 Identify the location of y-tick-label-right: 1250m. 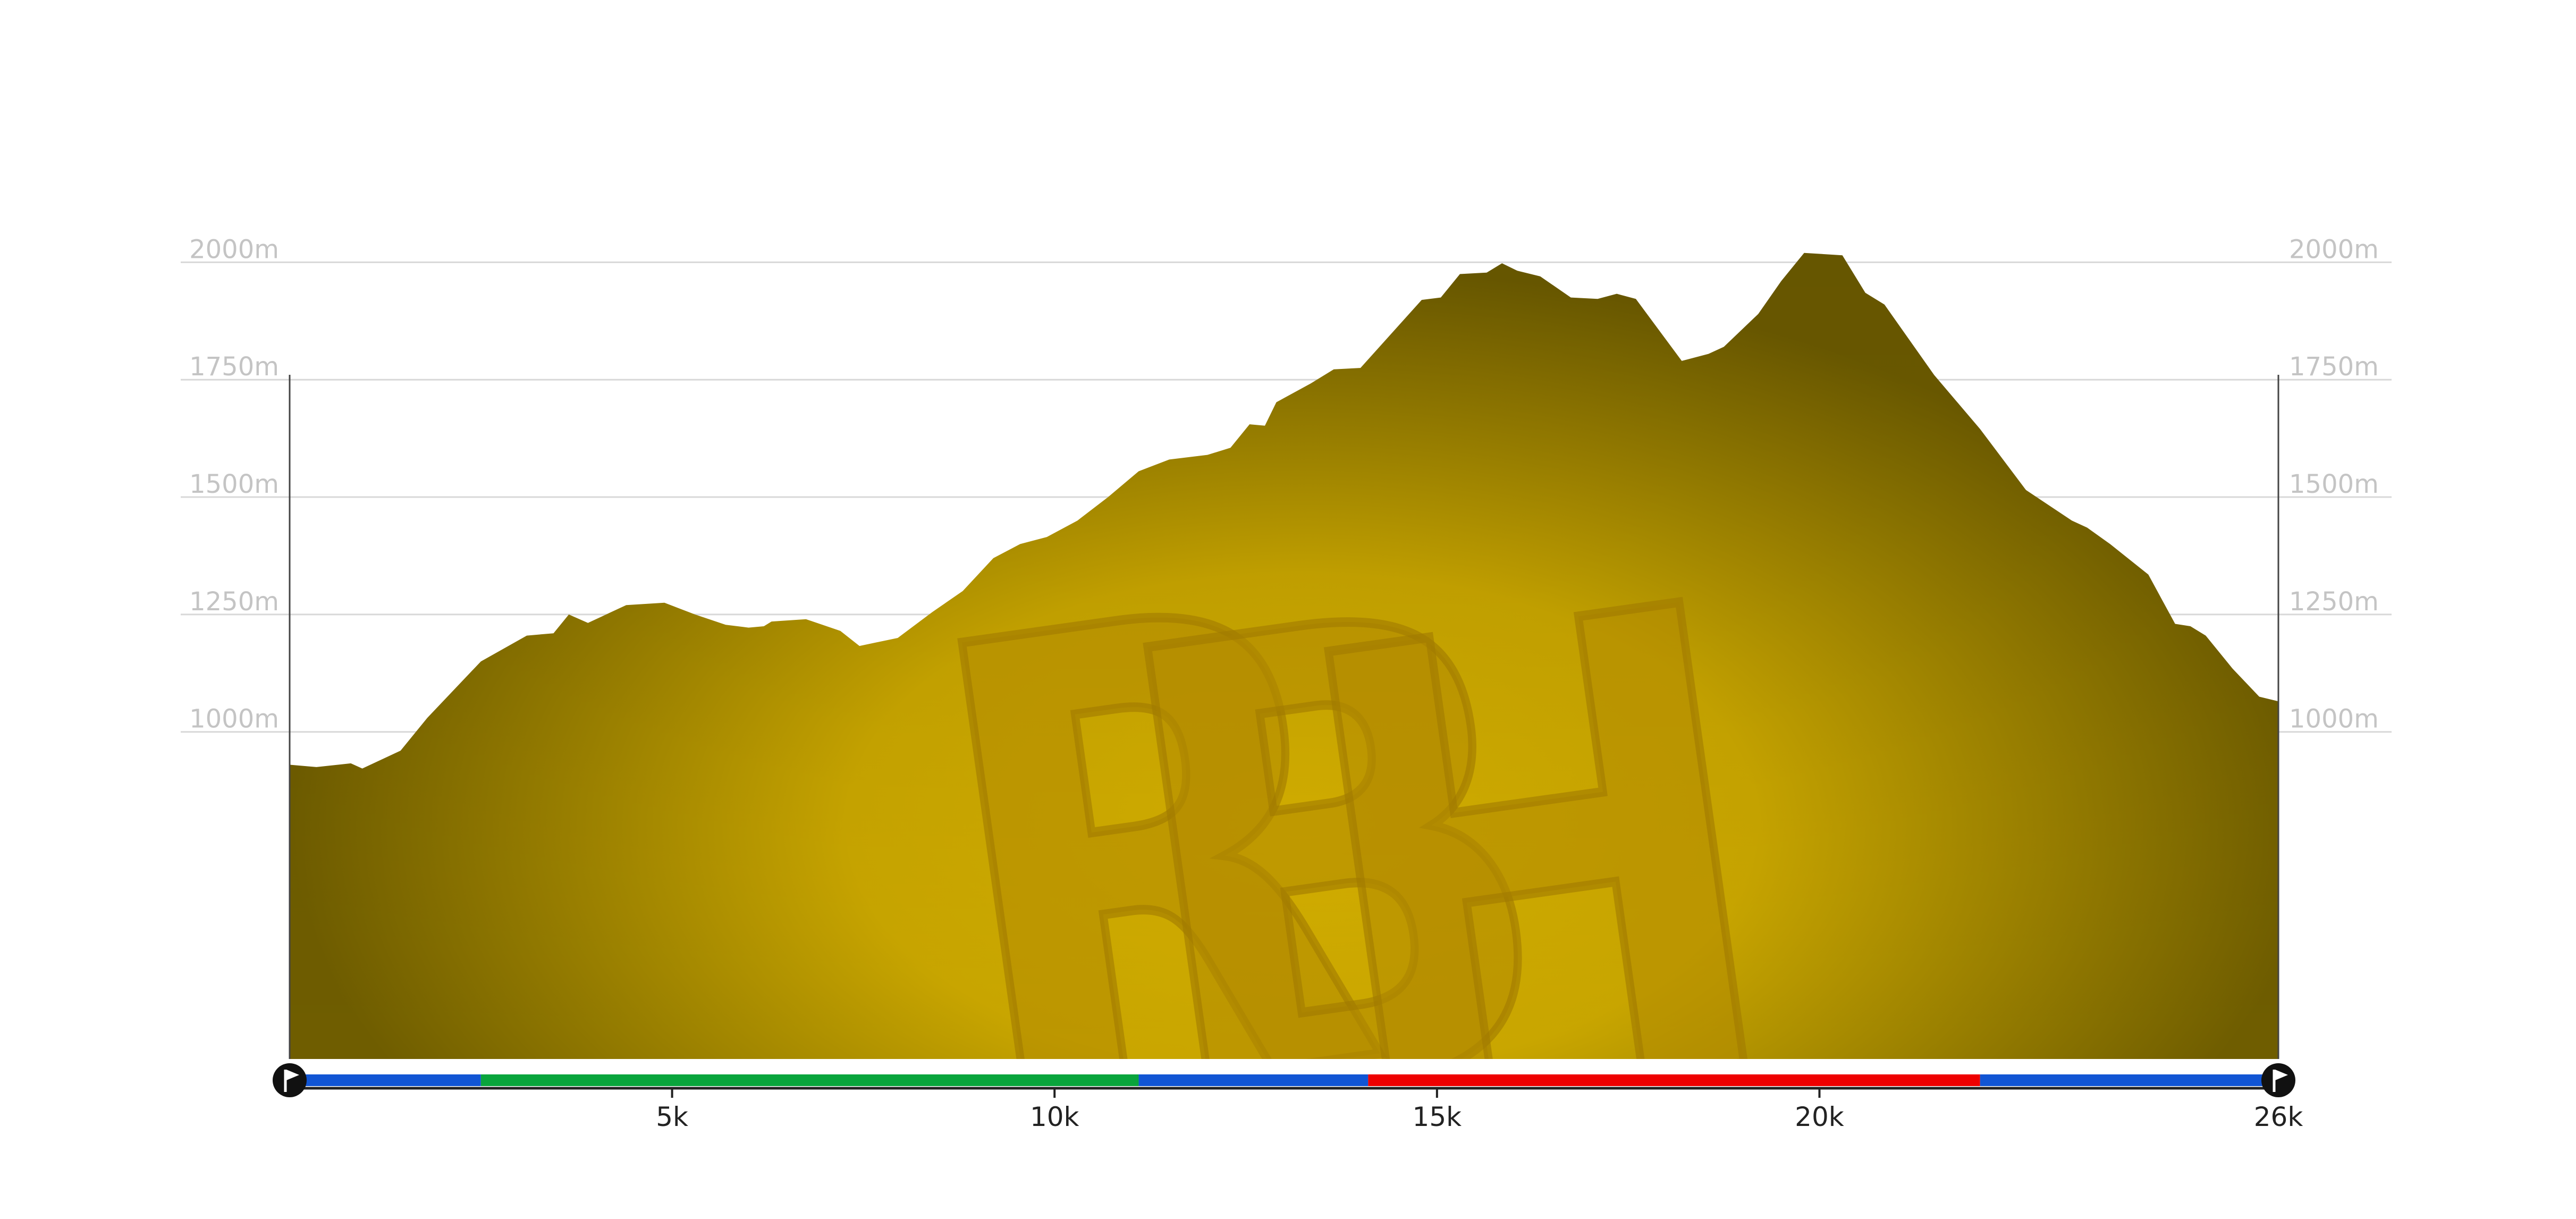
(2334, 602).